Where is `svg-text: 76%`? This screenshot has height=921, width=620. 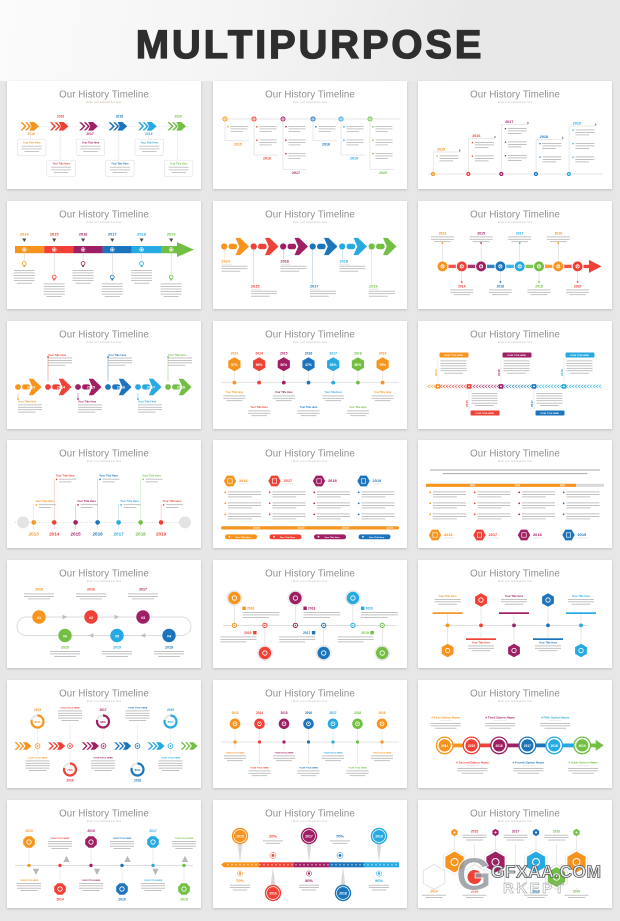
svg-text: 76% is located at coordinates (70, 770).